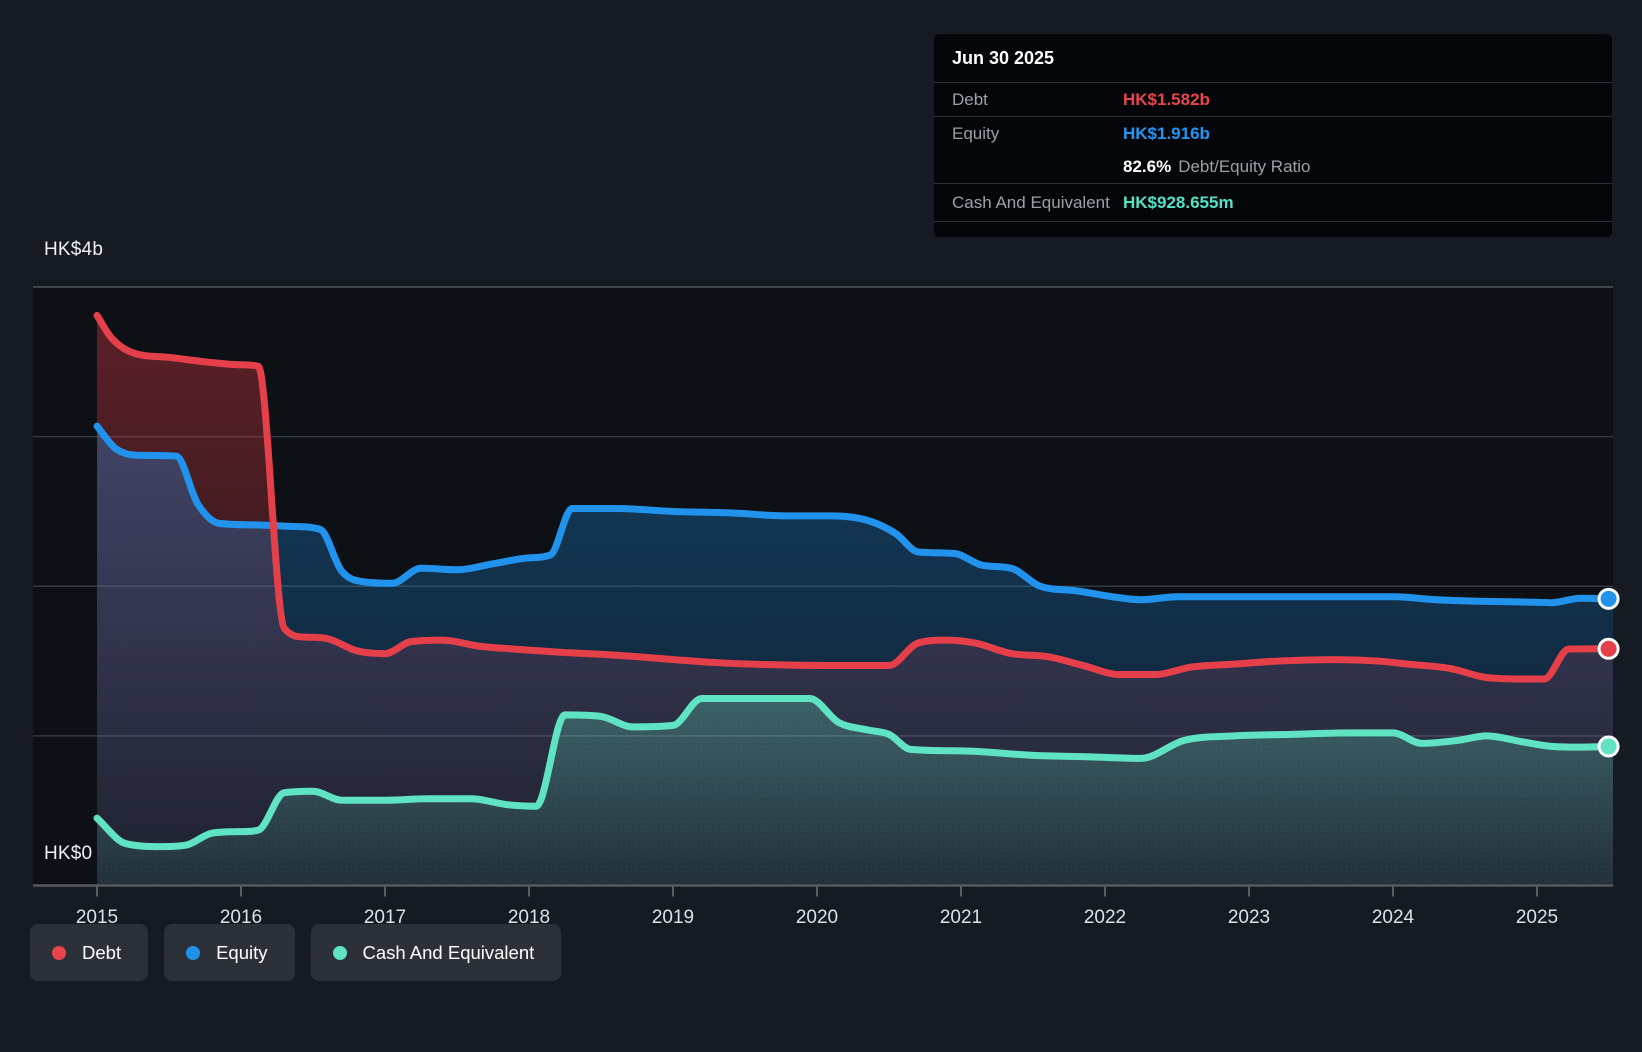 This screenshot has width=1642, height=1052. I want to click on tooltip-date: Jun 30 2025, so click(1003, 57).